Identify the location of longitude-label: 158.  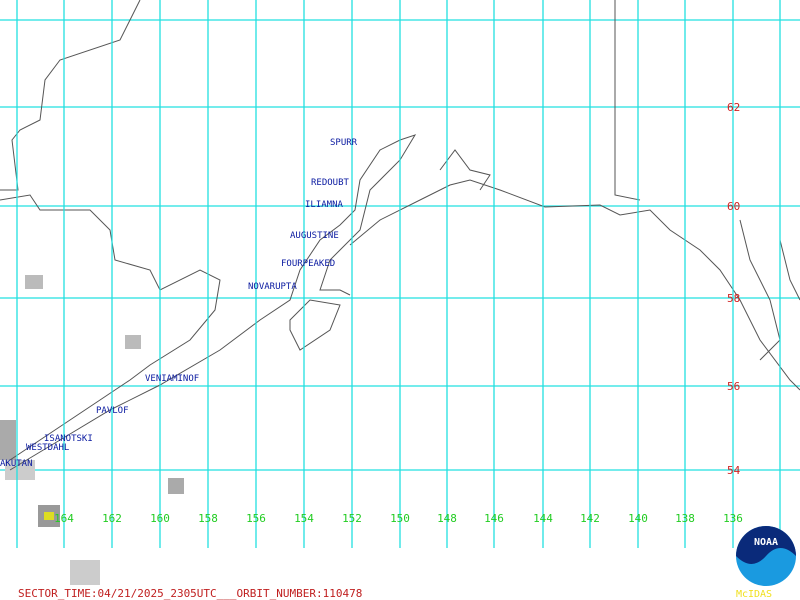
(208, 518).